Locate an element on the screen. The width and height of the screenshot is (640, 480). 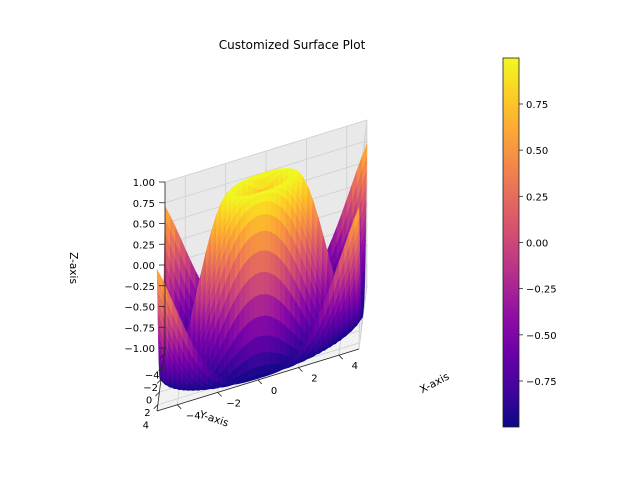
chart-title: Customized Surface Plot is located at coordinates (292, 45).